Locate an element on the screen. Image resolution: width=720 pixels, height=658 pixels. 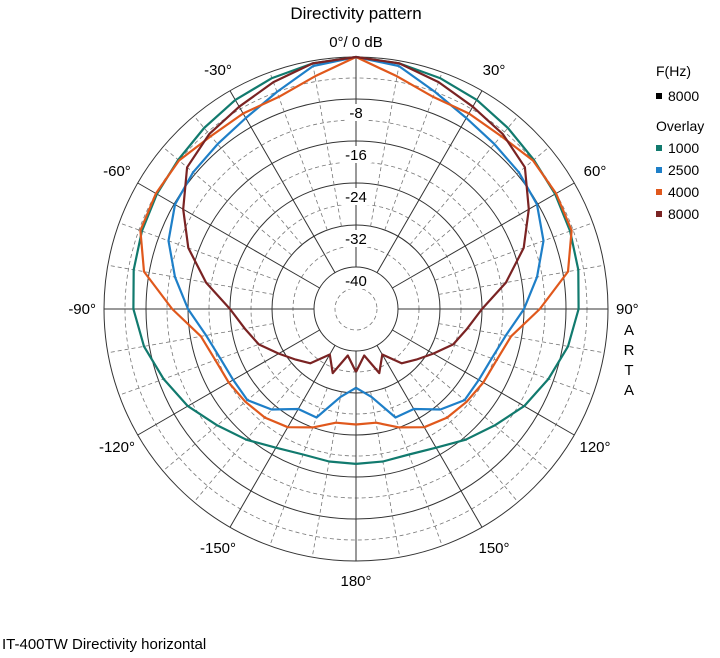
angle-label: 150° is located at coordinates (493, 548).